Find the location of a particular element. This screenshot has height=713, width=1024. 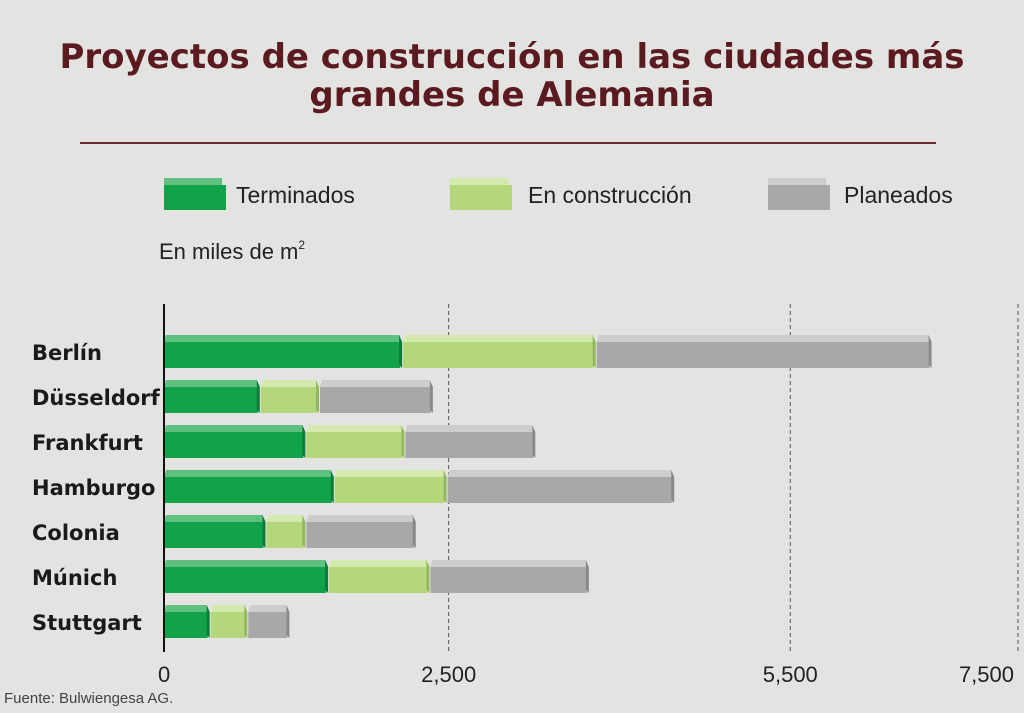

category-label-3: Hamburgo is located at coordinates (93, 488).